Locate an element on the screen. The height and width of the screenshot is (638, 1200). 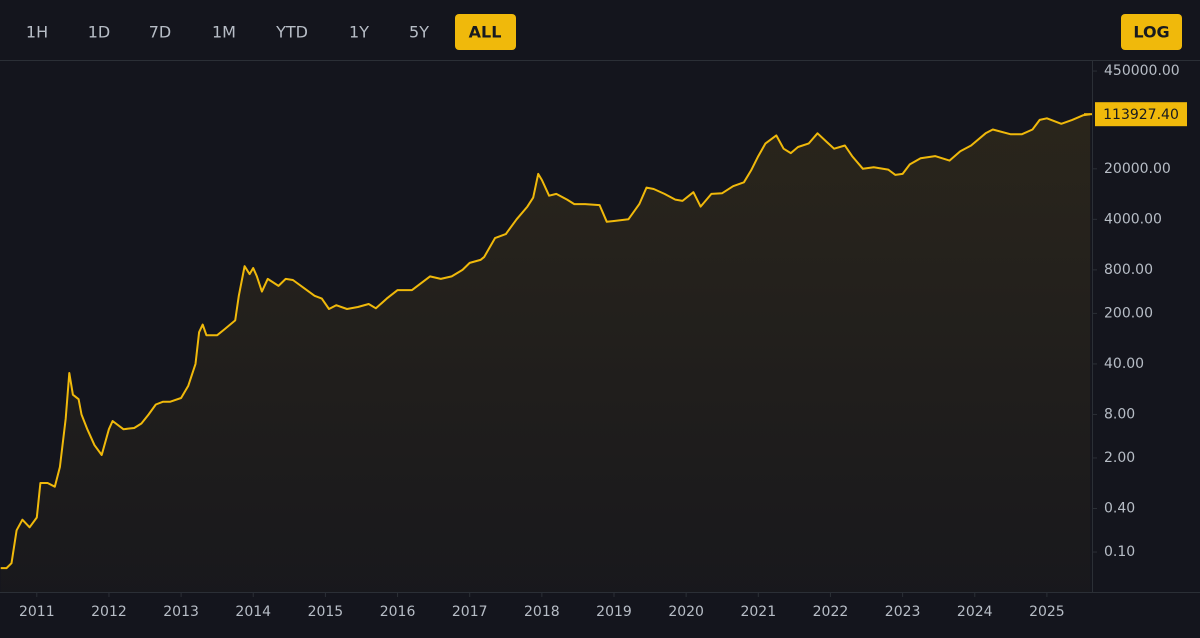
y-tick-label: 40.00 is located at coordinates (1124, 364).